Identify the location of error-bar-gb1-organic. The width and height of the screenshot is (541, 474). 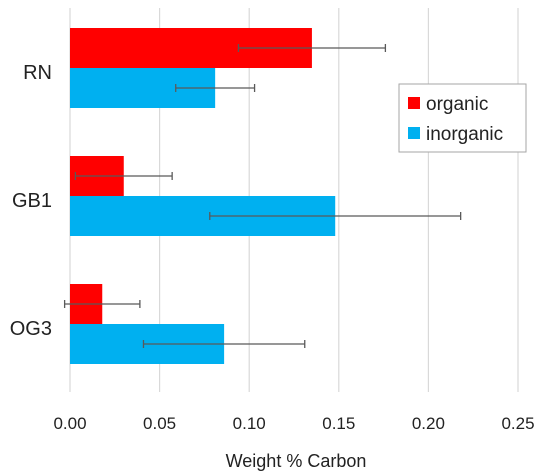
(123, 176).